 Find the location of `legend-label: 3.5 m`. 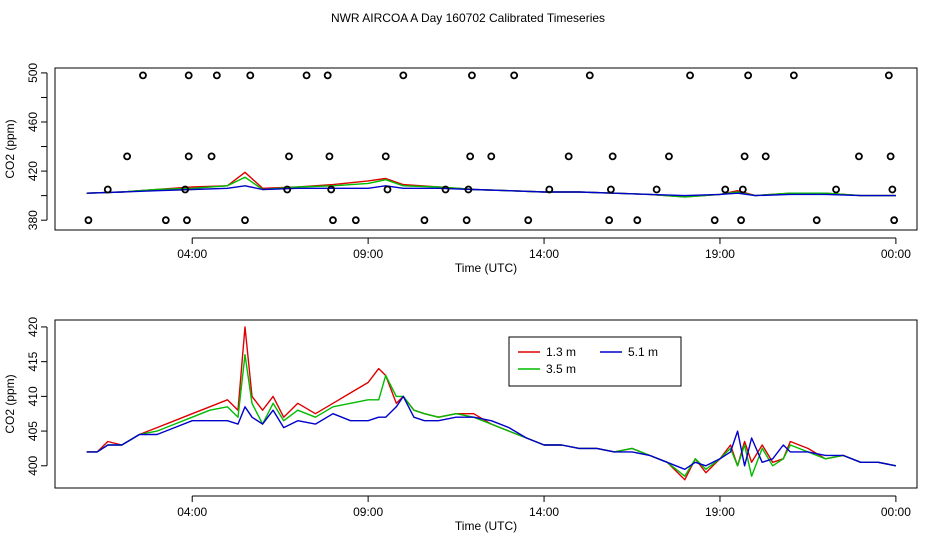

legend-label: 3.5 m is located at coordinates (561, 369).